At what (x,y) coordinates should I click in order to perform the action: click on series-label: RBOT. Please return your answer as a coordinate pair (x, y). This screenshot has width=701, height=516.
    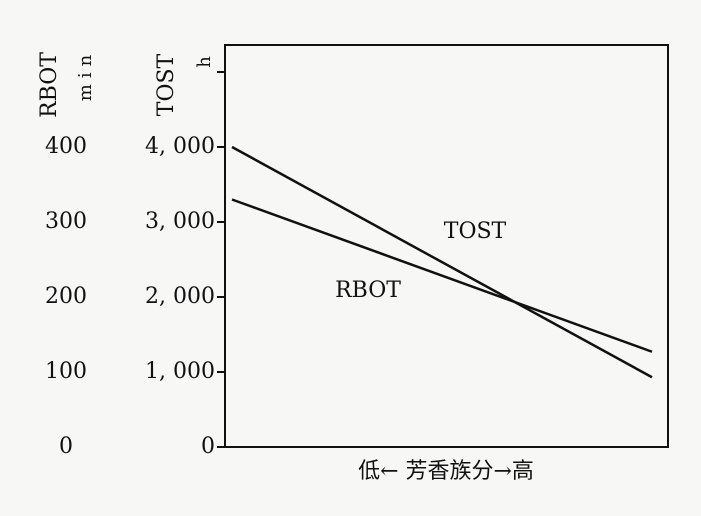
    Looking at the image, I should click on (368, 290).